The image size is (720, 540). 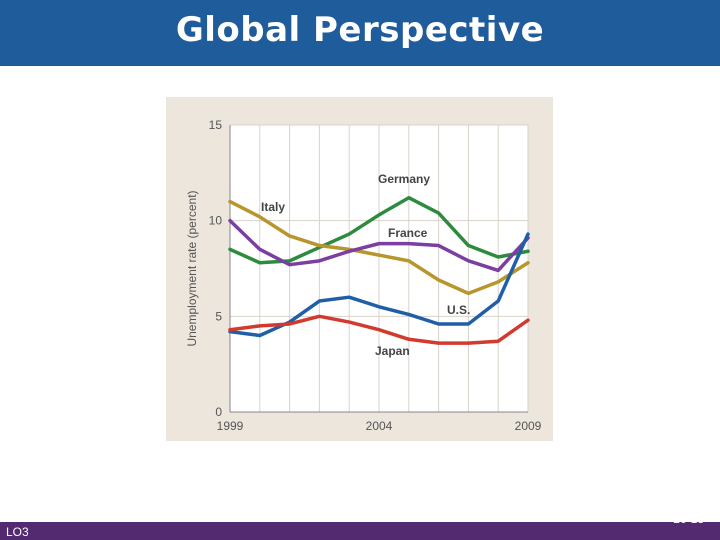 What do you see at coordinates (360, 30) in the screenshot?
I see `slide-title: Global Perspective` at bounding box center [360, 30].